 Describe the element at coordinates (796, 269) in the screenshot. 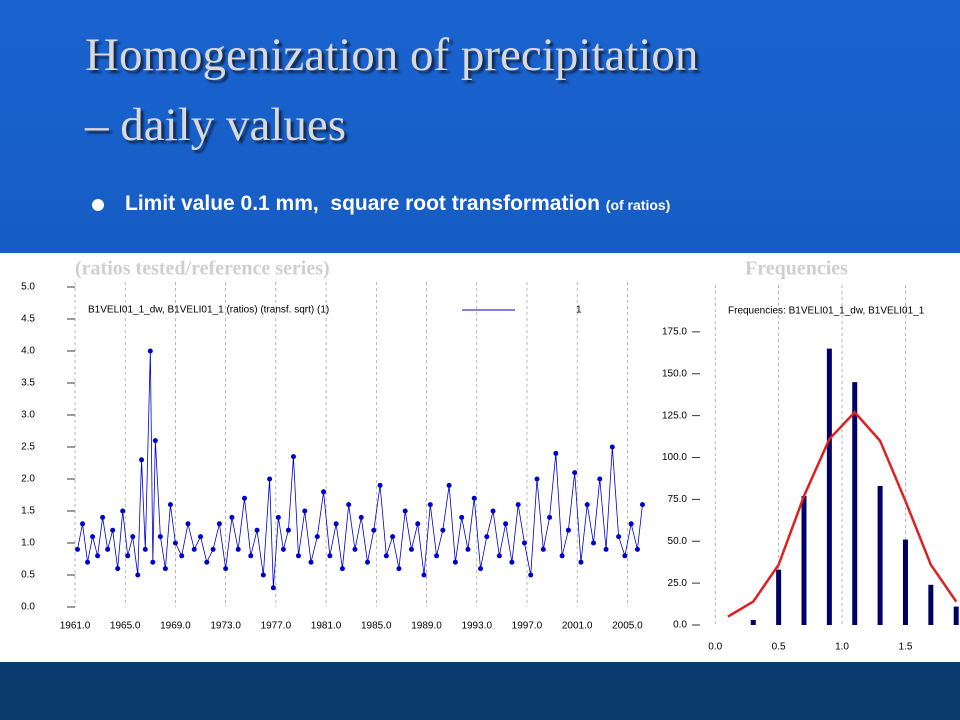

I see `chart-heading: Frequencies` at that location.